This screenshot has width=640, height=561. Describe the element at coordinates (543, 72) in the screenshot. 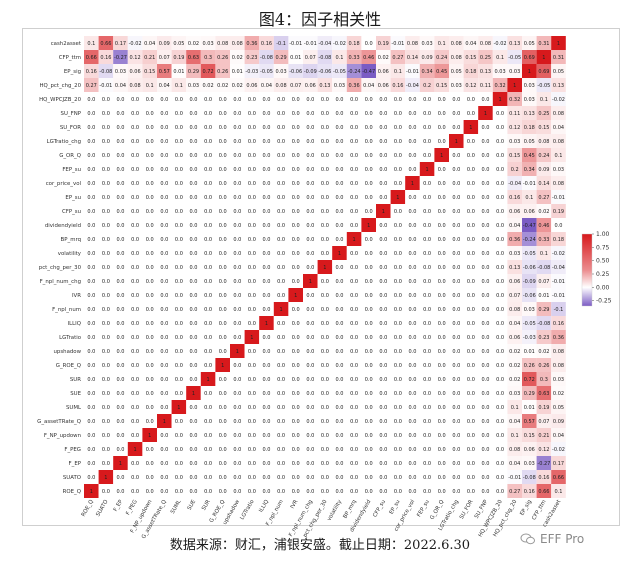

I see `cell-value-label: 0.69` at that location.